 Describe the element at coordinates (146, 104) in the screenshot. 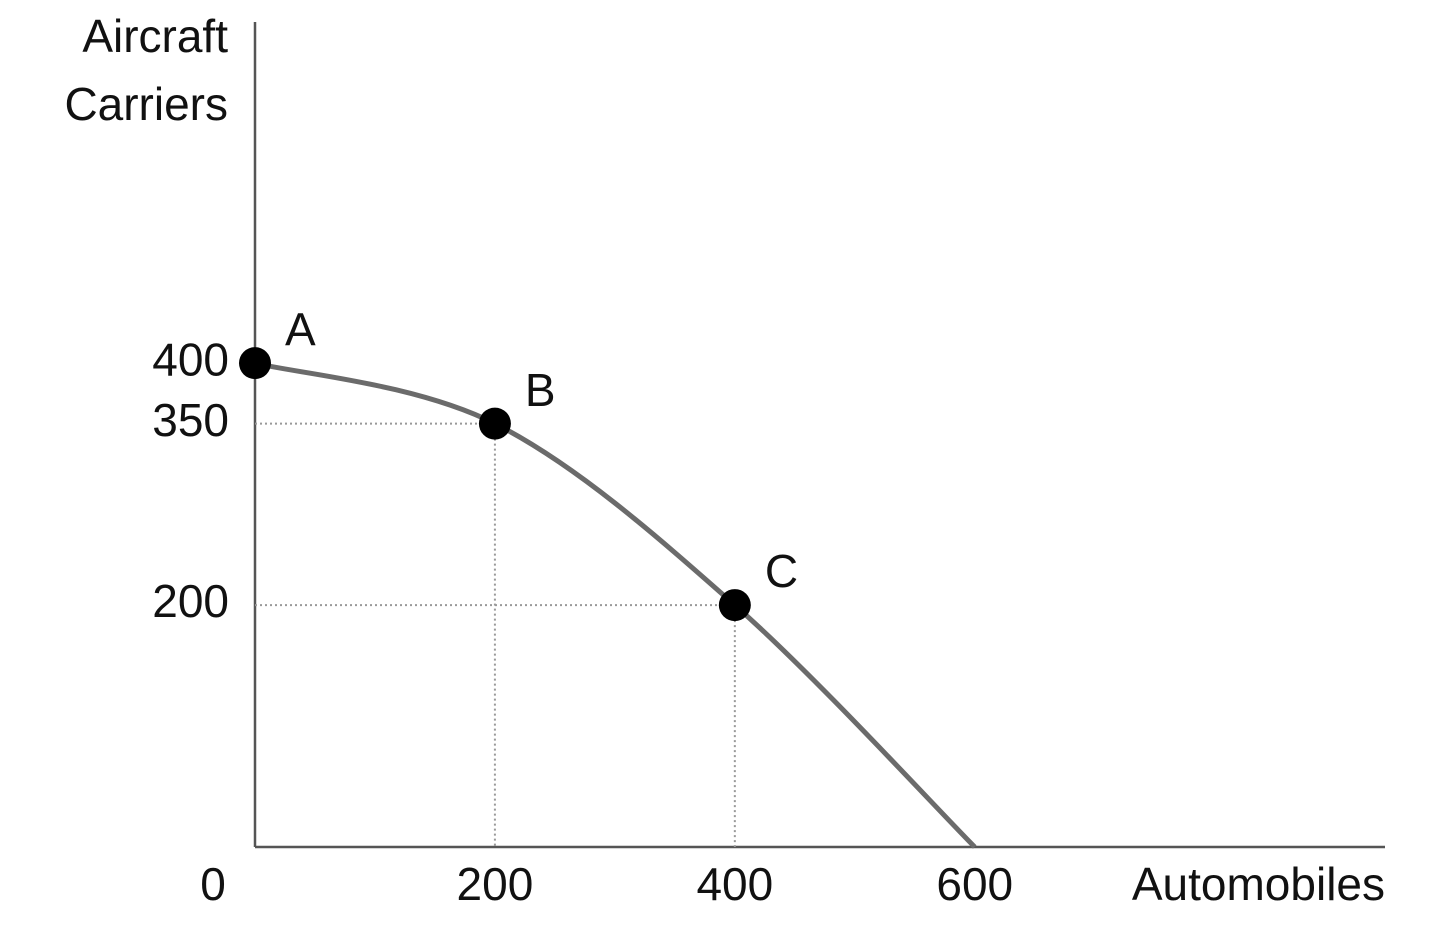

I see `y-axis-label: Carriers` at that location.